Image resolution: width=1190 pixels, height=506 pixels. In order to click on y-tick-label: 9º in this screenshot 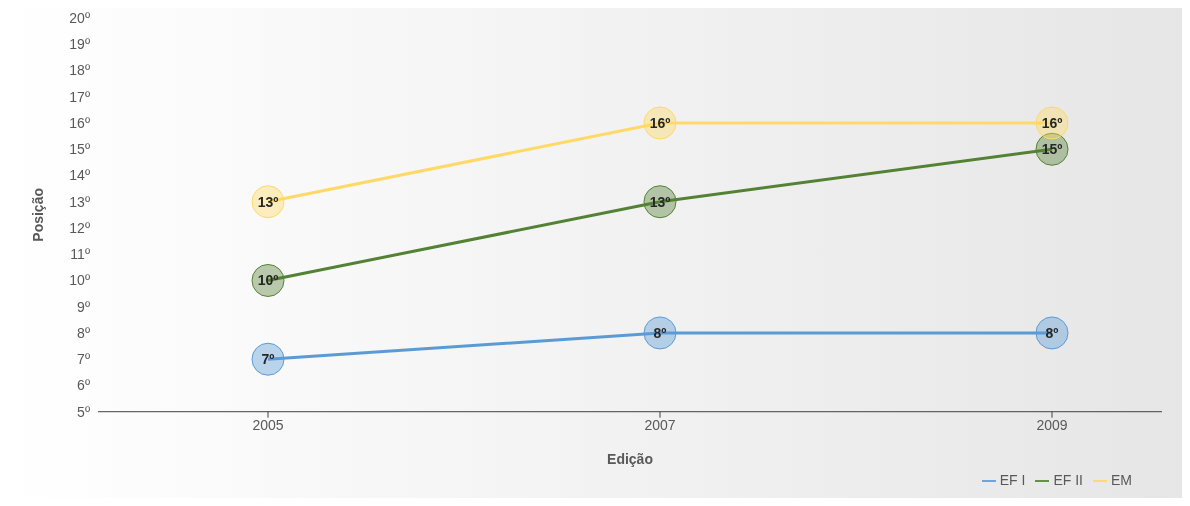, I will do `click(83, 306)`.